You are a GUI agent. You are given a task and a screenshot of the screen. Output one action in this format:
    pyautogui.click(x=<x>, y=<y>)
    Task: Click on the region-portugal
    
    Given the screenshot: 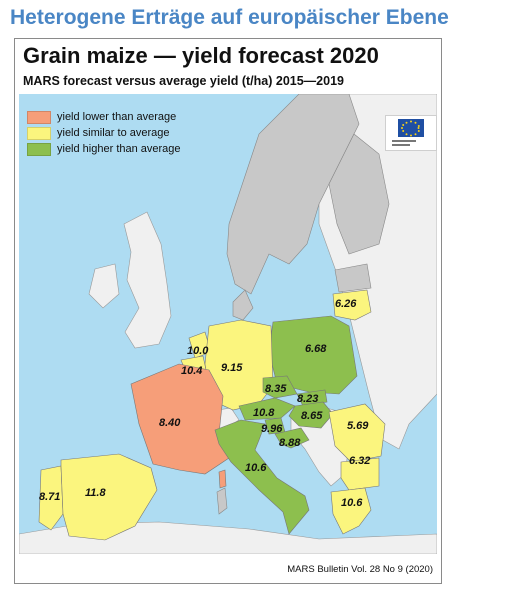 What is the action you would take?
    pyautogui.click(x=51, y=498)
    